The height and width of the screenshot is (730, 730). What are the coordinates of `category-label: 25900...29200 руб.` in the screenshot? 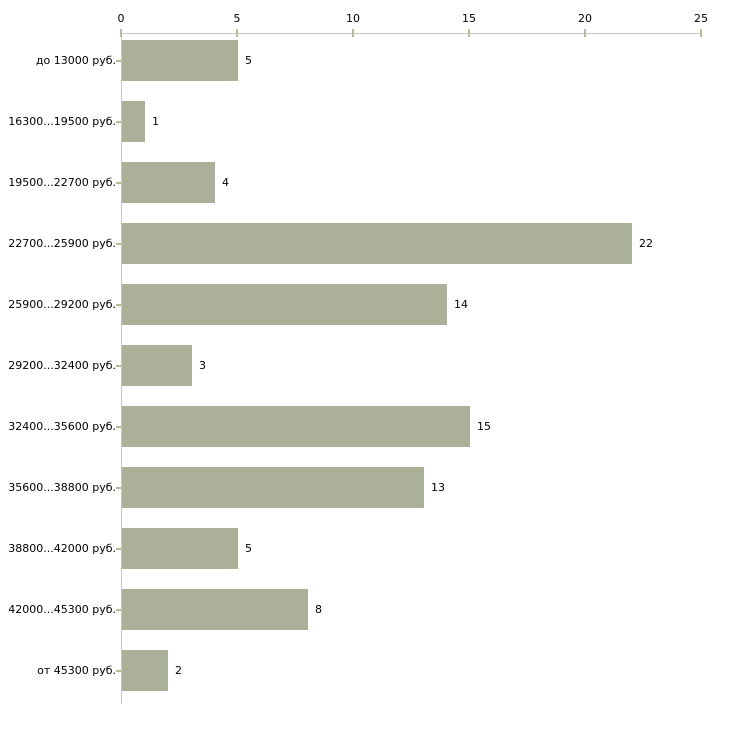 It's located at (62, 304).